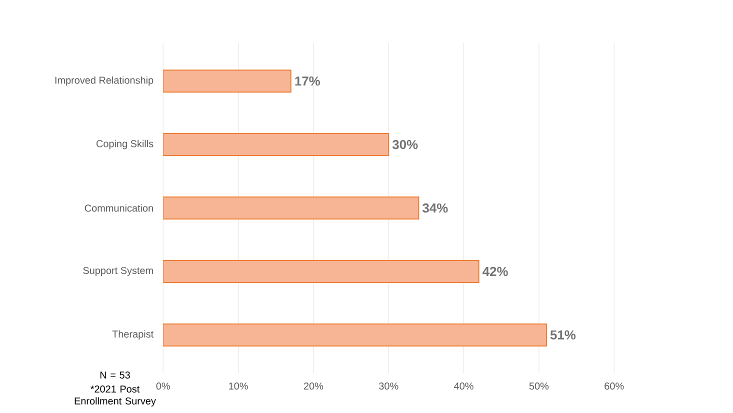 This screenshot has height=413, width=733. I want to click on data-label: 30%, so click(405, 145).